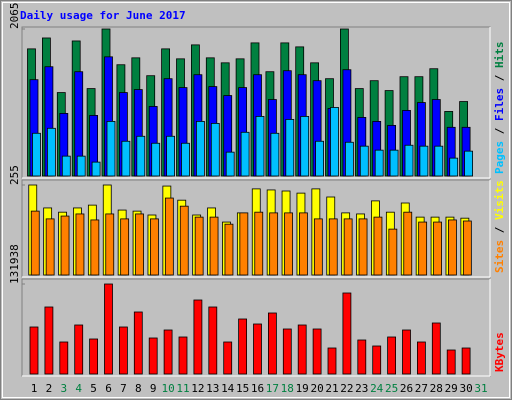  I want to click on x-tick-label: 15, so click(242, 388).